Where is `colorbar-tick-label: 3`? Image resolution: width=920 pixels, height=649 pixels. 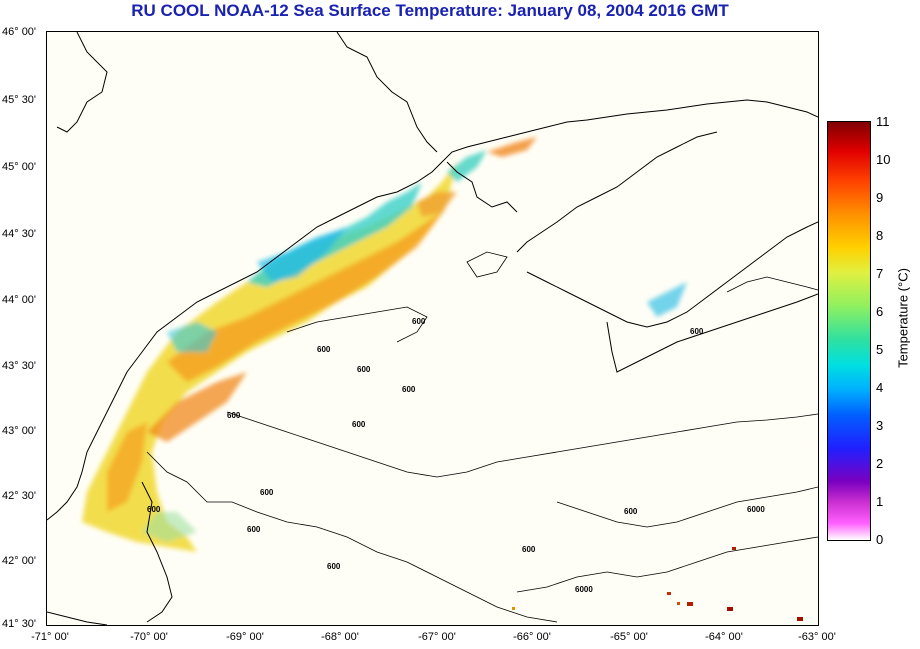
colorbar-tick-label: 3 is located at coordinates (880, 425).